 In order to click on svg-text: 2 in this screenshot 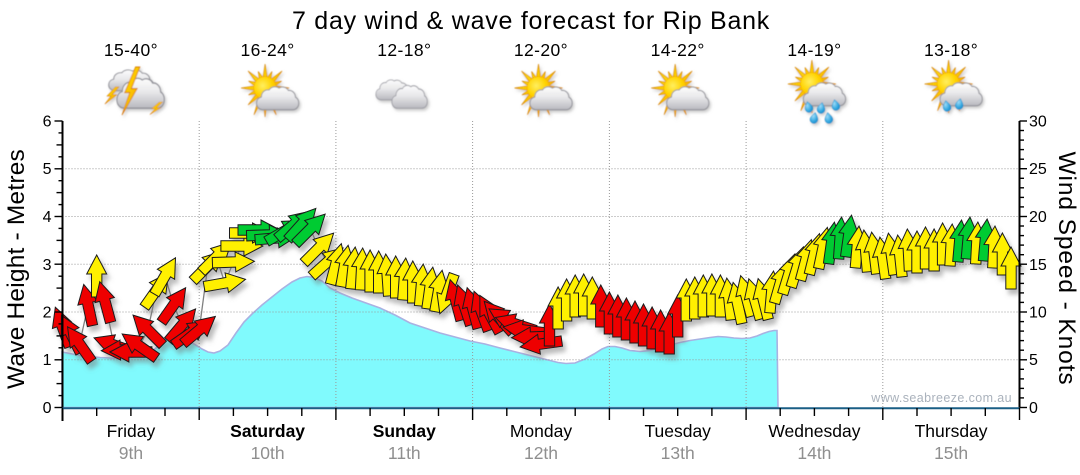, I will do `click(47, 313)`.